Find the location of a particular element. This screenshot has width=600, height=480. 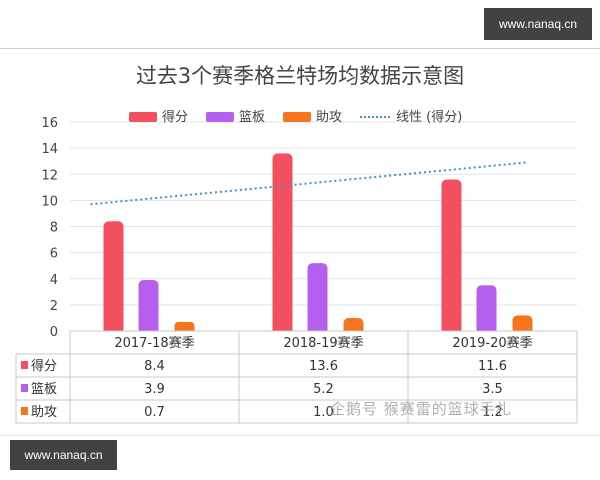

table-cell: 11.6 is located at coordinates (492, 366).